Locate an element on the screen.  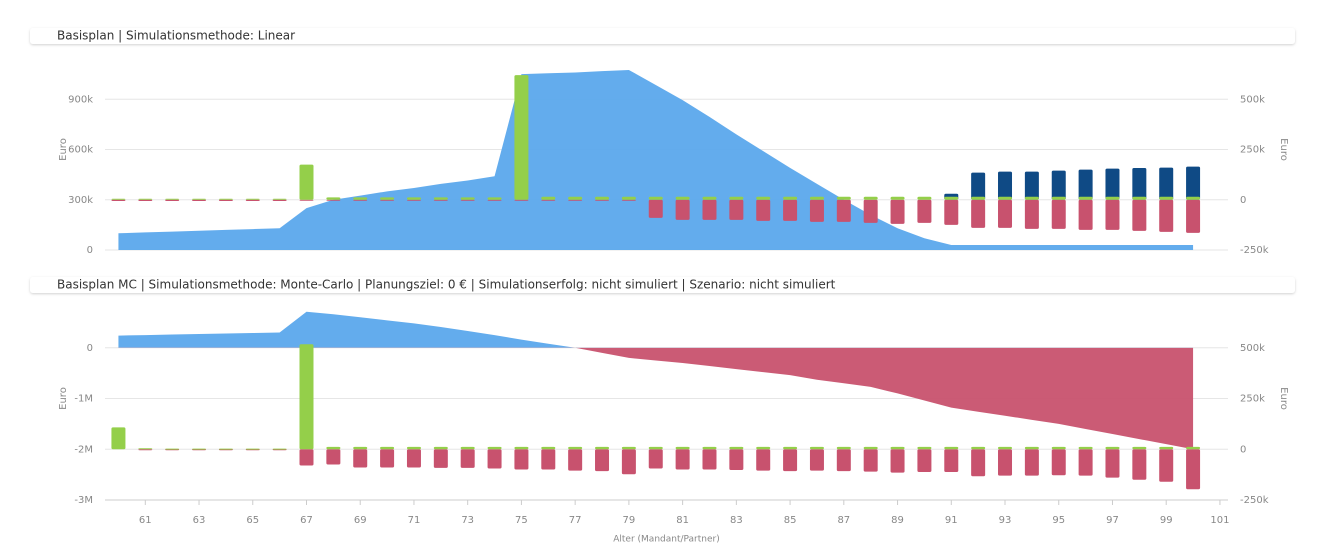
y2-tick-label: 250k is located at coordinates (1252, 150).